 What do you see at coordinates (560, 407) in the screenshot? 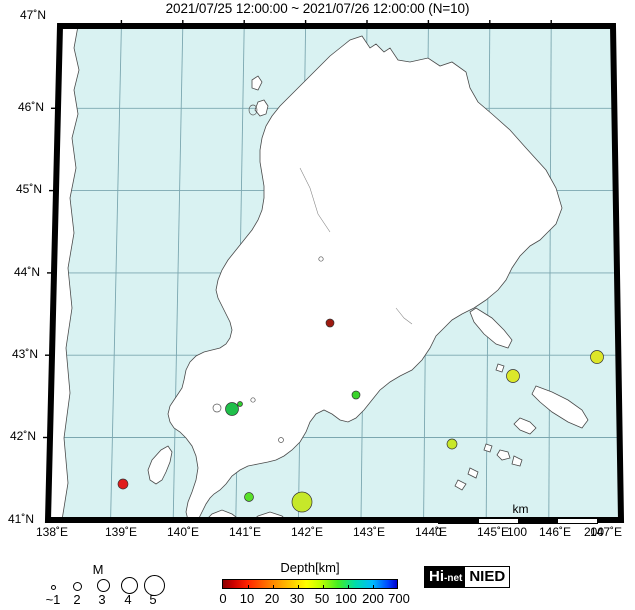
I see `coast-iturup` at bounding box center [560, 407].